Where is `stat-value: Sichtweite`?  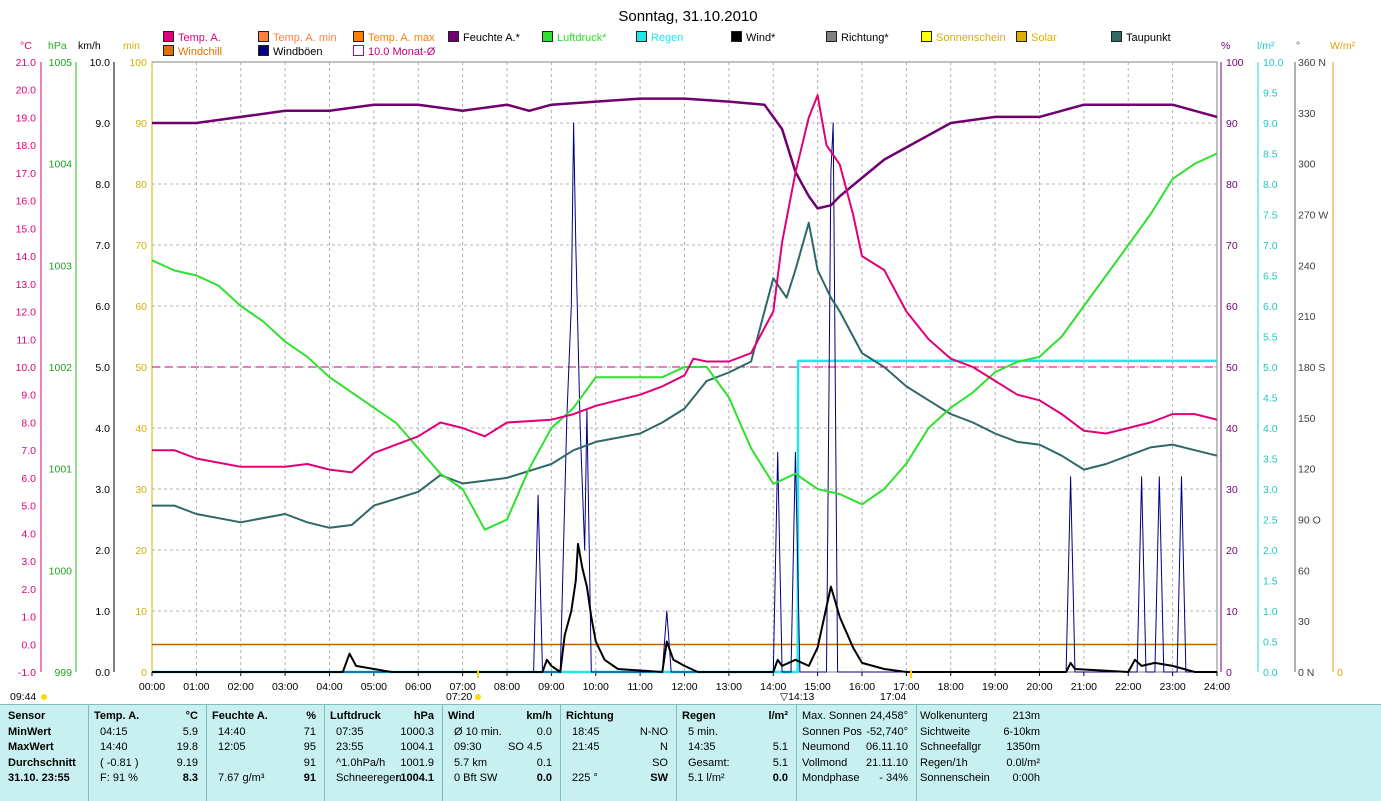 stat-value: Sichtweite is located at coordinates (945, 731).